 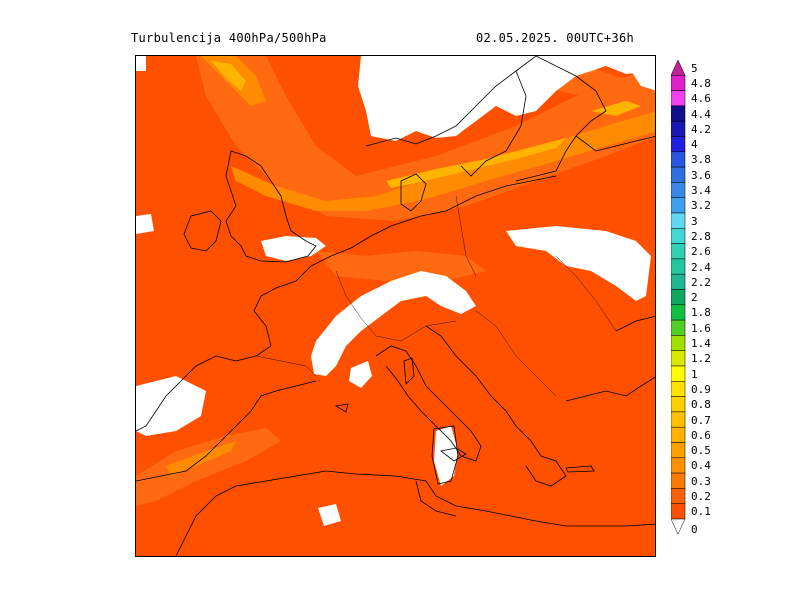 I want to click on chart-title: Turbulencija 400hPa/500hPa, so click(x=229, y=38).